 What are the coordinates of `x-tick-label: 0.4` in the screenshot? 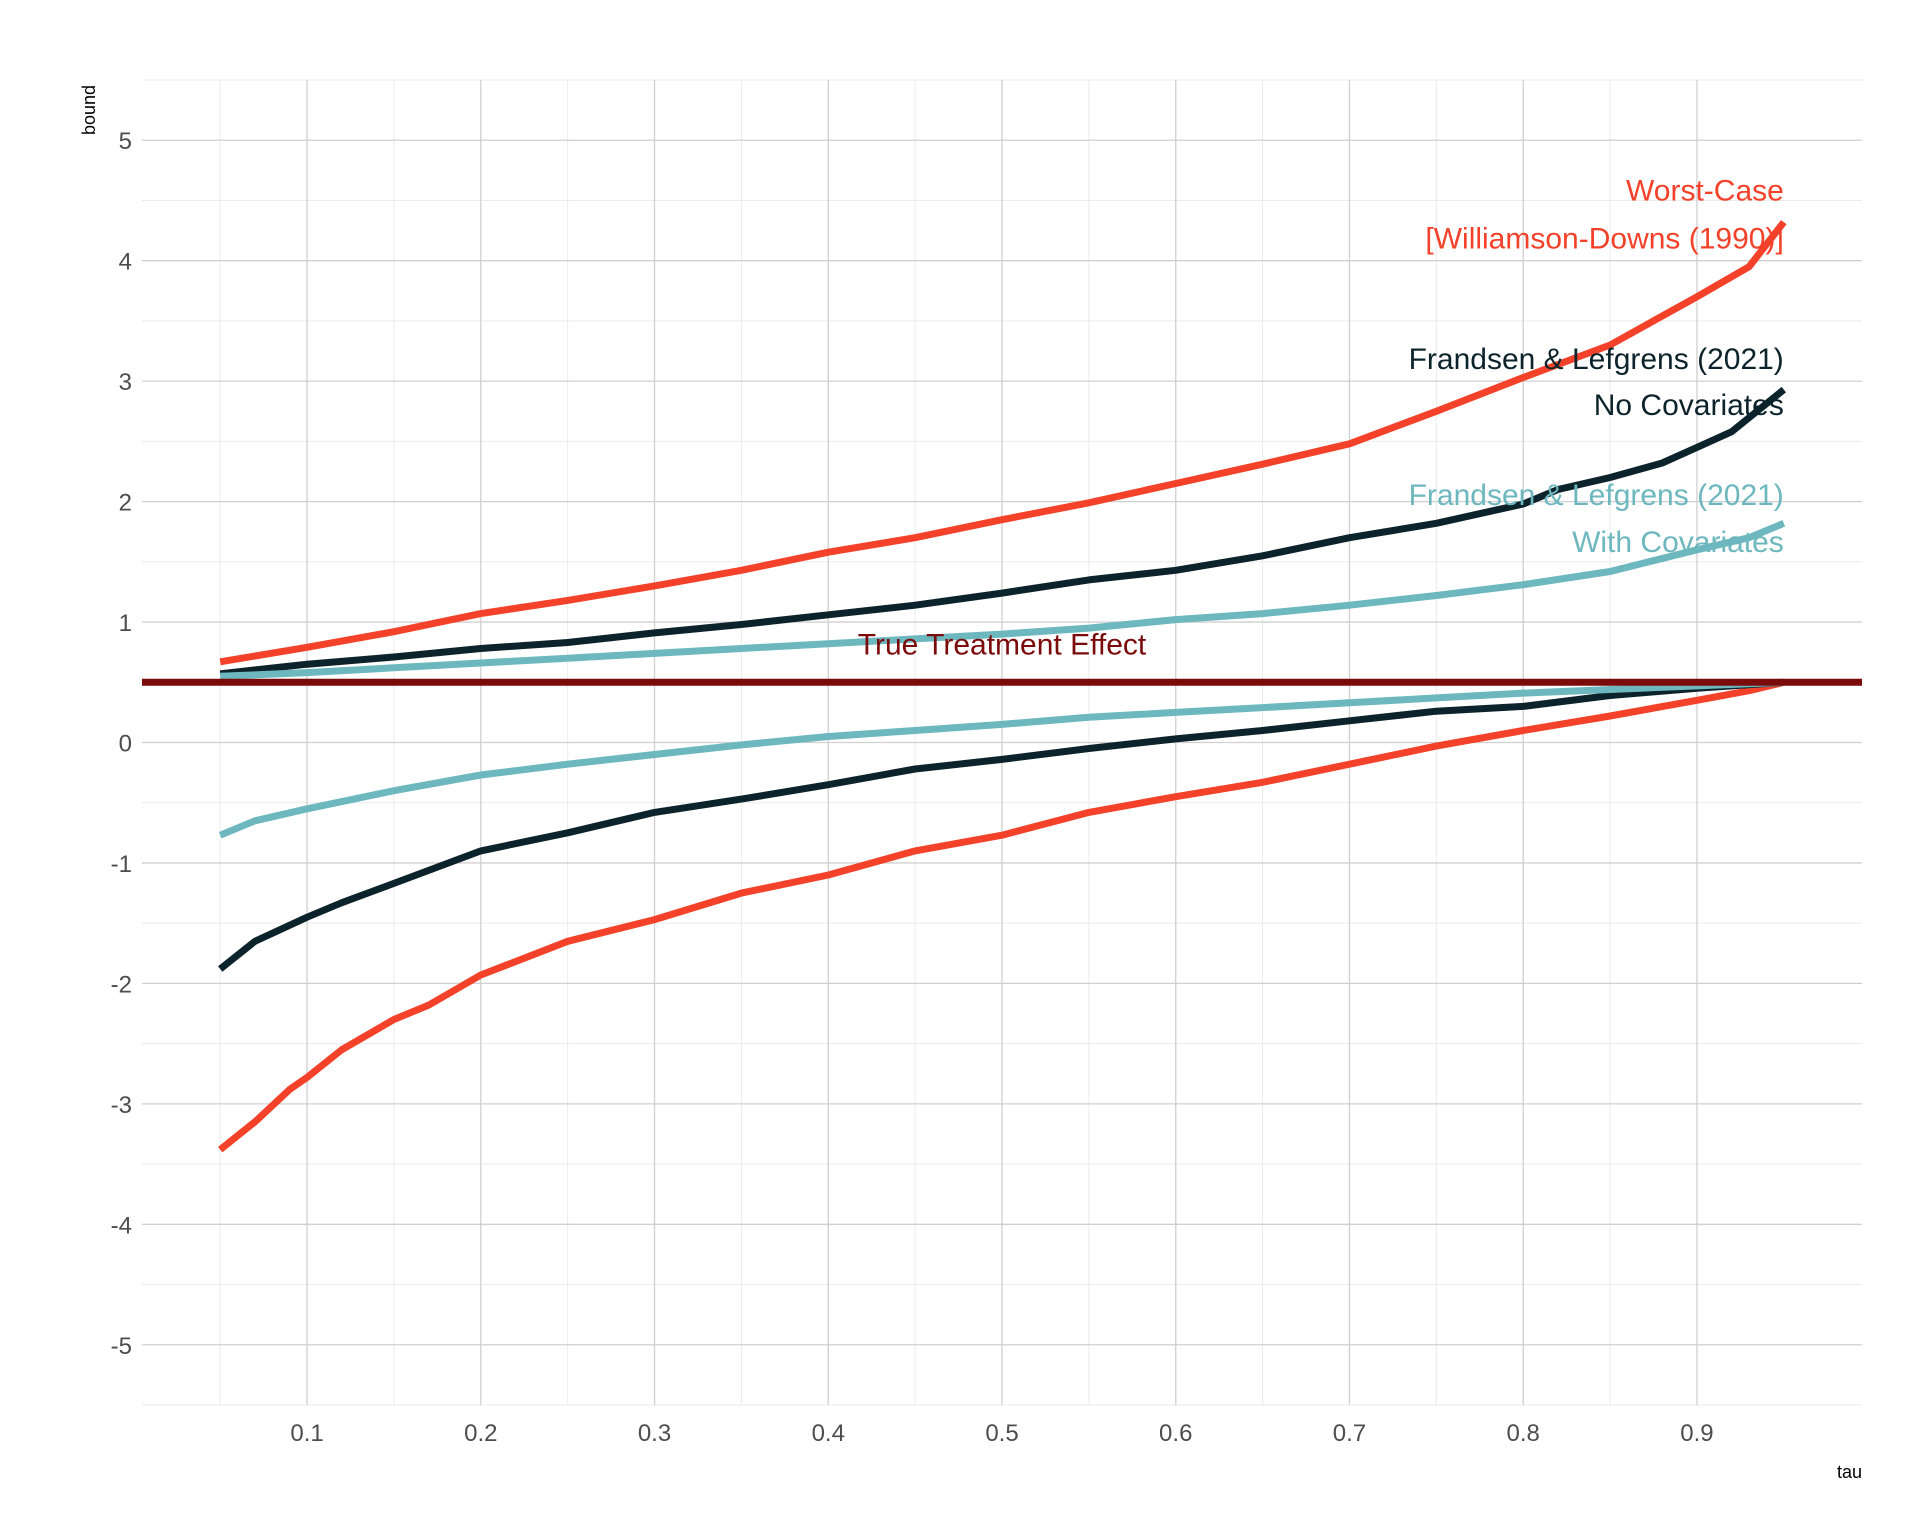 It's located at (828, 1433).